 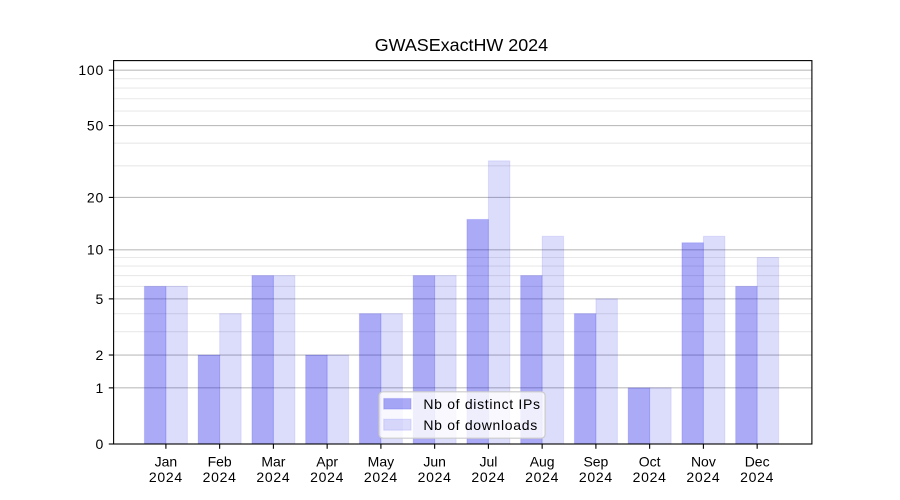 What do you see at coordinates (95, 250) in the screenshot?
I see `svg-text: 10` at bounding box center [95, 250].